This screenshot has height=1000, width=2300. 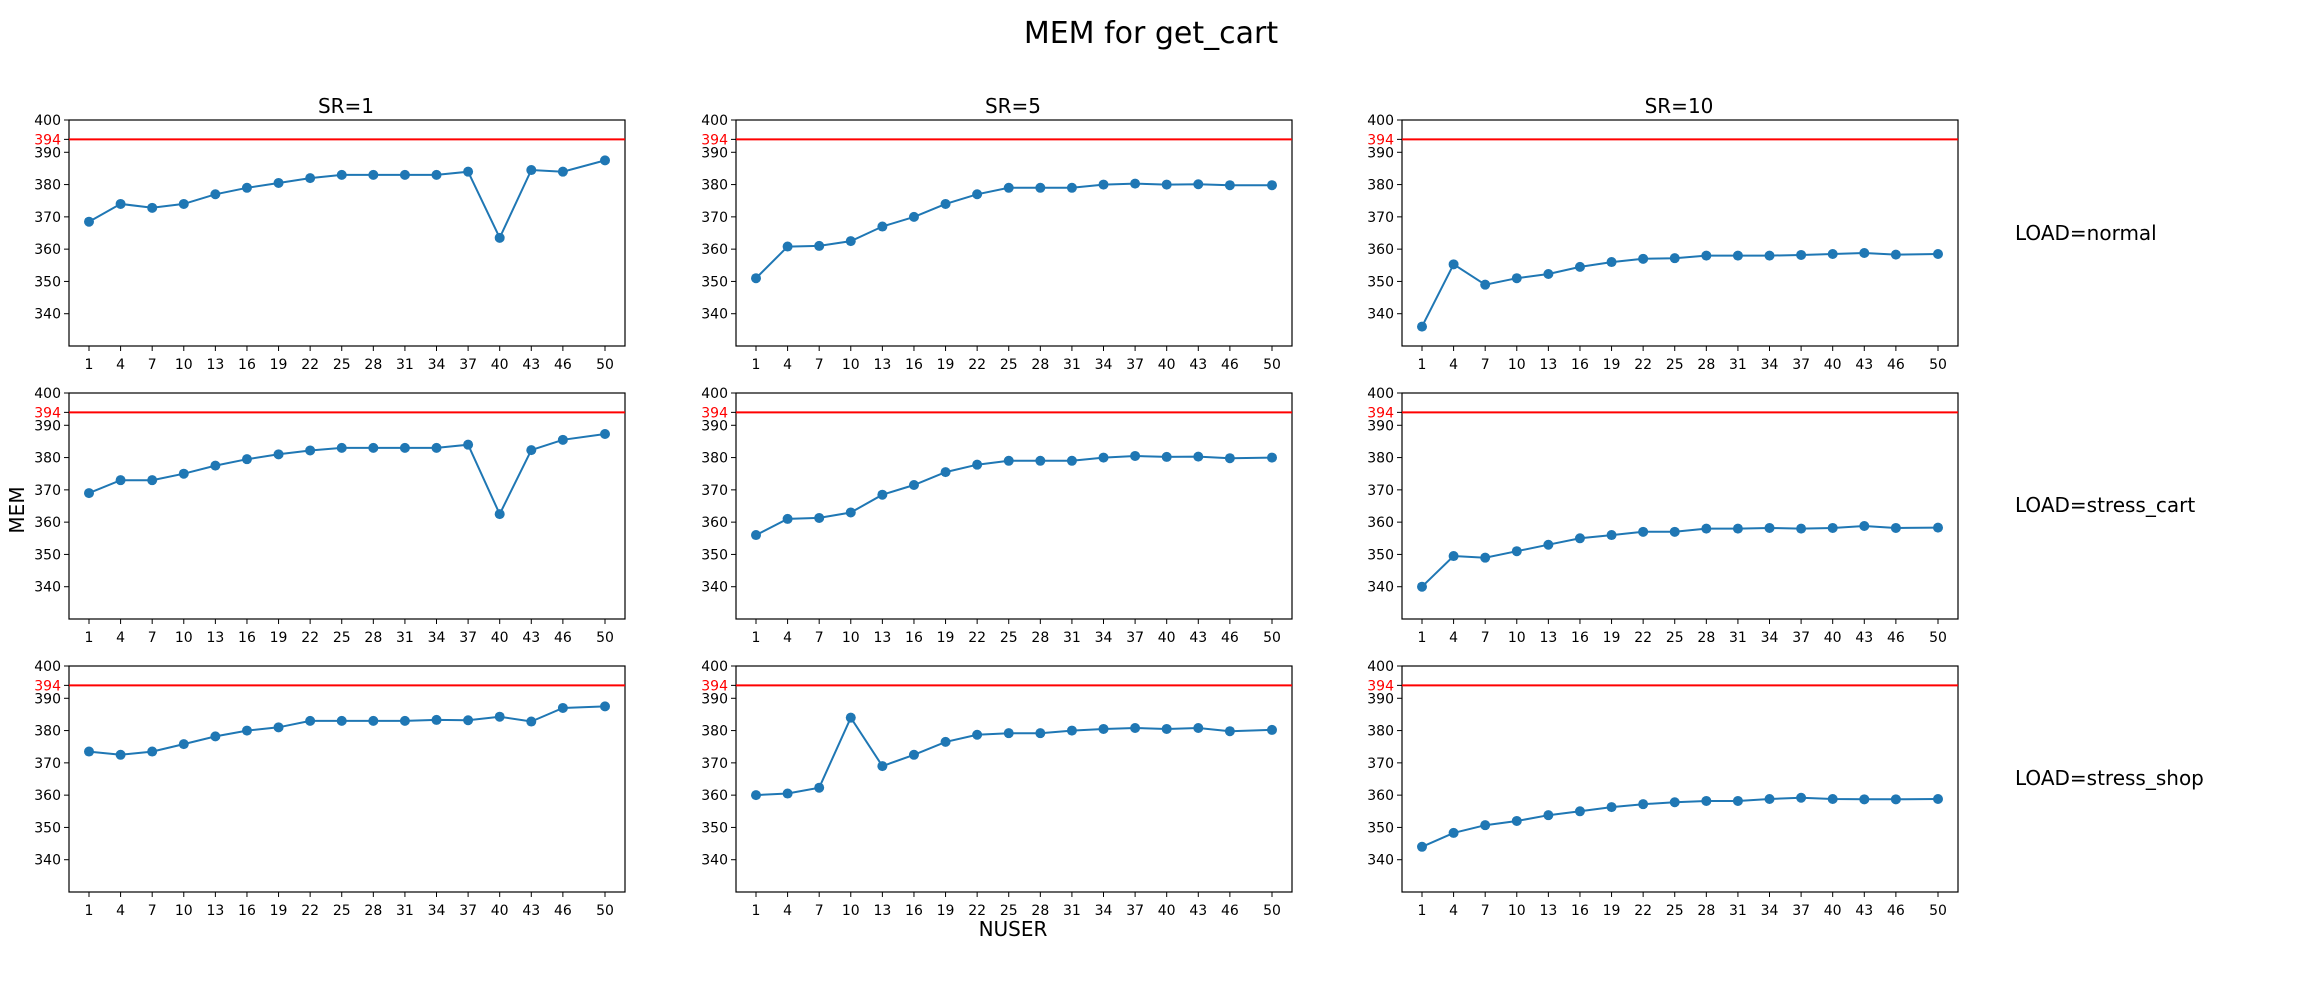 I want to click on x-tick-label: 37, so click(x=468, y=638).